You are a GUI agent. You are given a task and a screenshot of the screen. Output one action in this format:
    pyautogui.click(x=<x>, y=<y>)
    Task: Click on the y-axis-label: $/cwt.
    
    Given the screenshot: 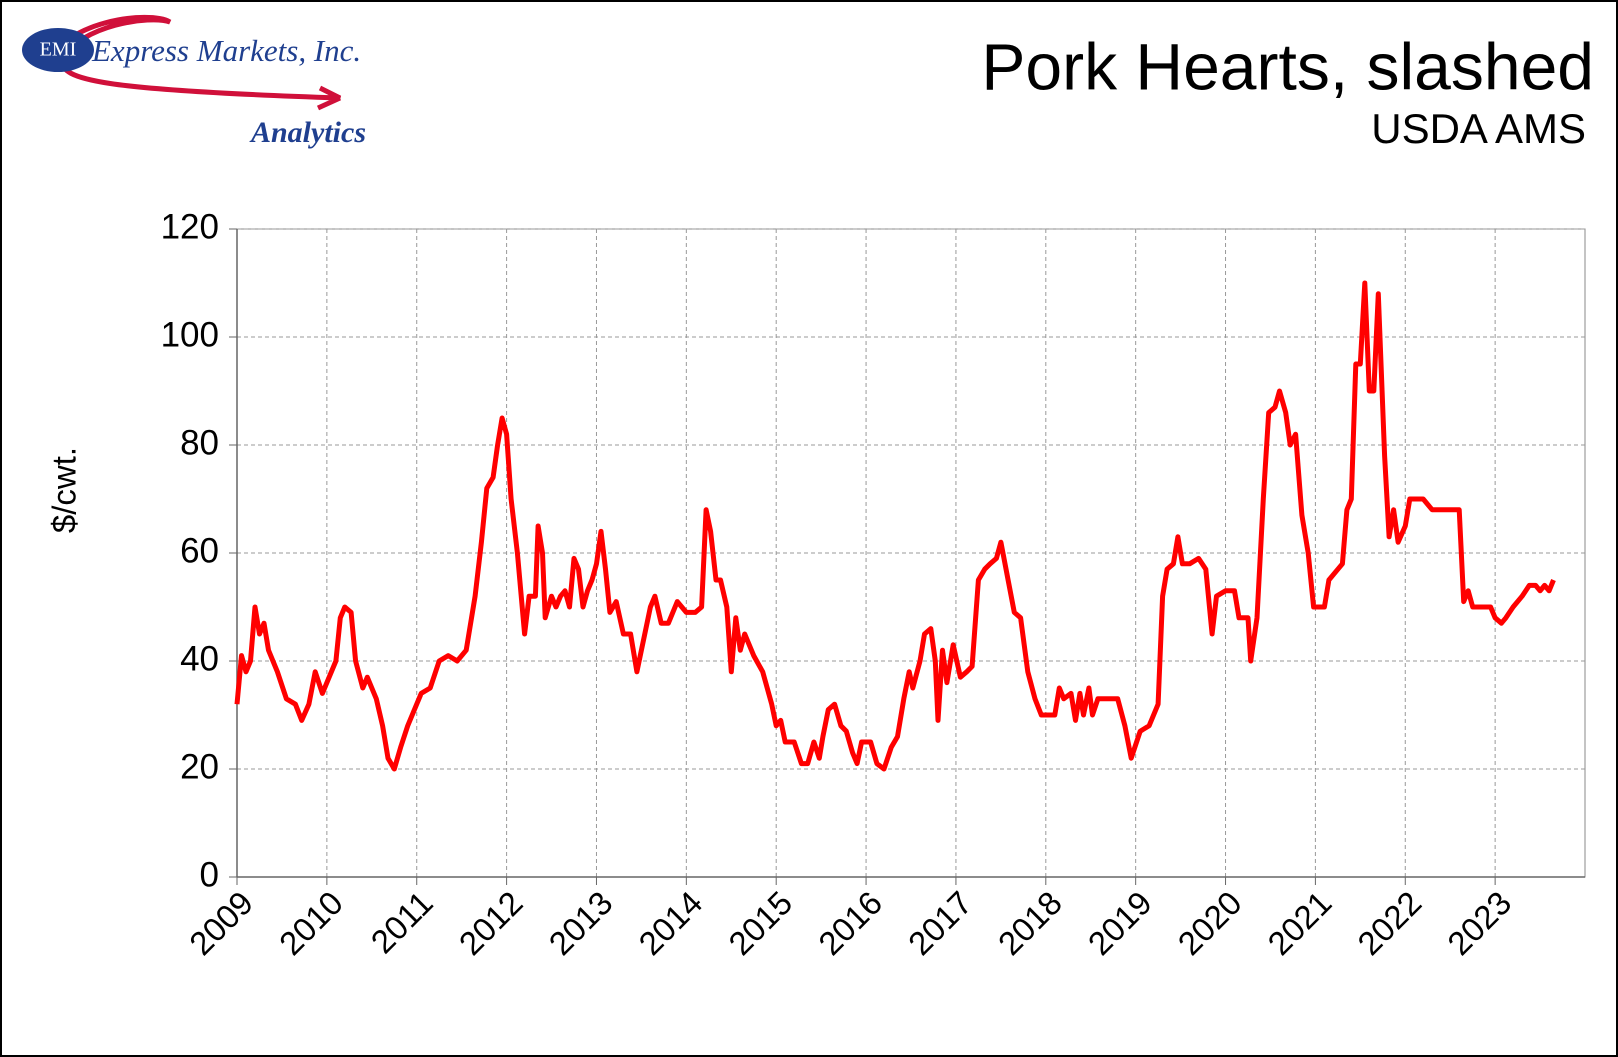 What is the action you would take?
    pyautogui.click(x=64, y=490)
    